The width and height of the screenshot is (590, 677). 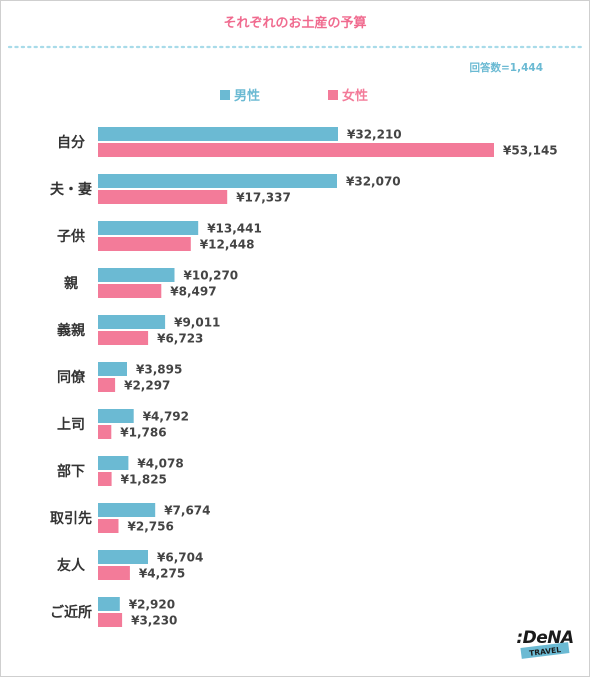 I want to click on data-label: ¥2,297, so click(x=147, y=386).